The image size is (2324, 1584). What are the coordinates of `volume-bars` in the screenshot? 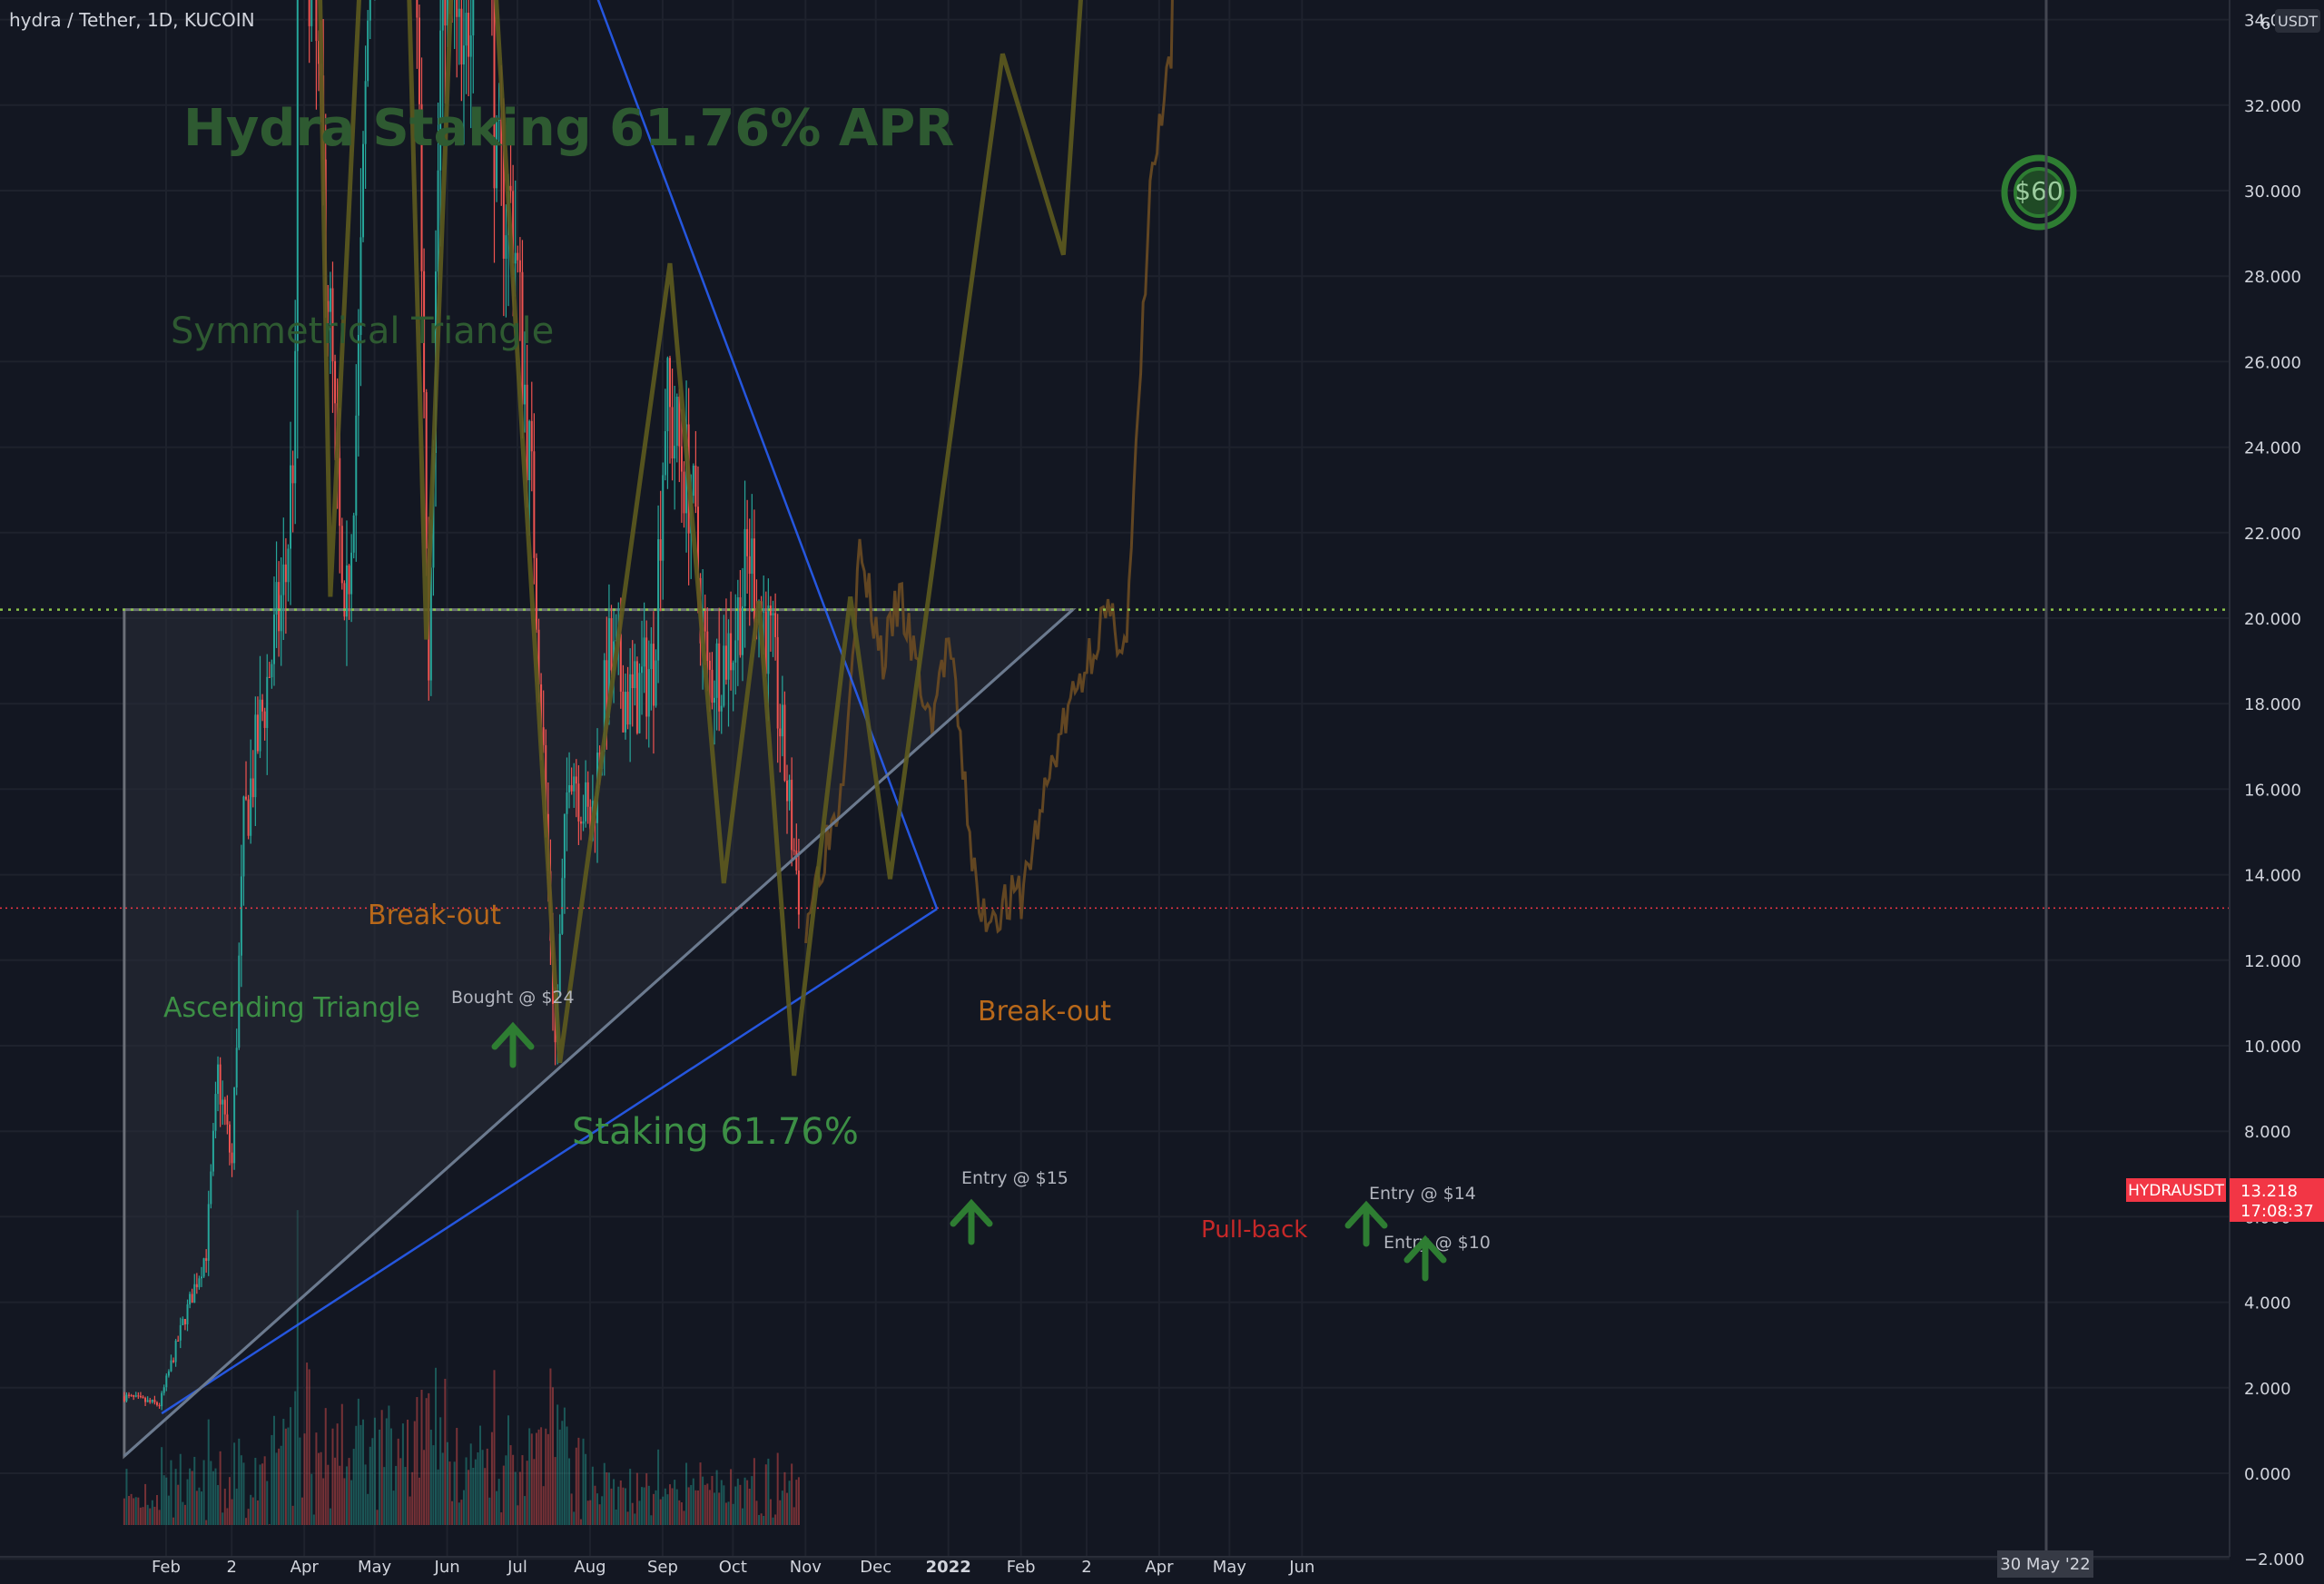 It's located at (461, 1367).